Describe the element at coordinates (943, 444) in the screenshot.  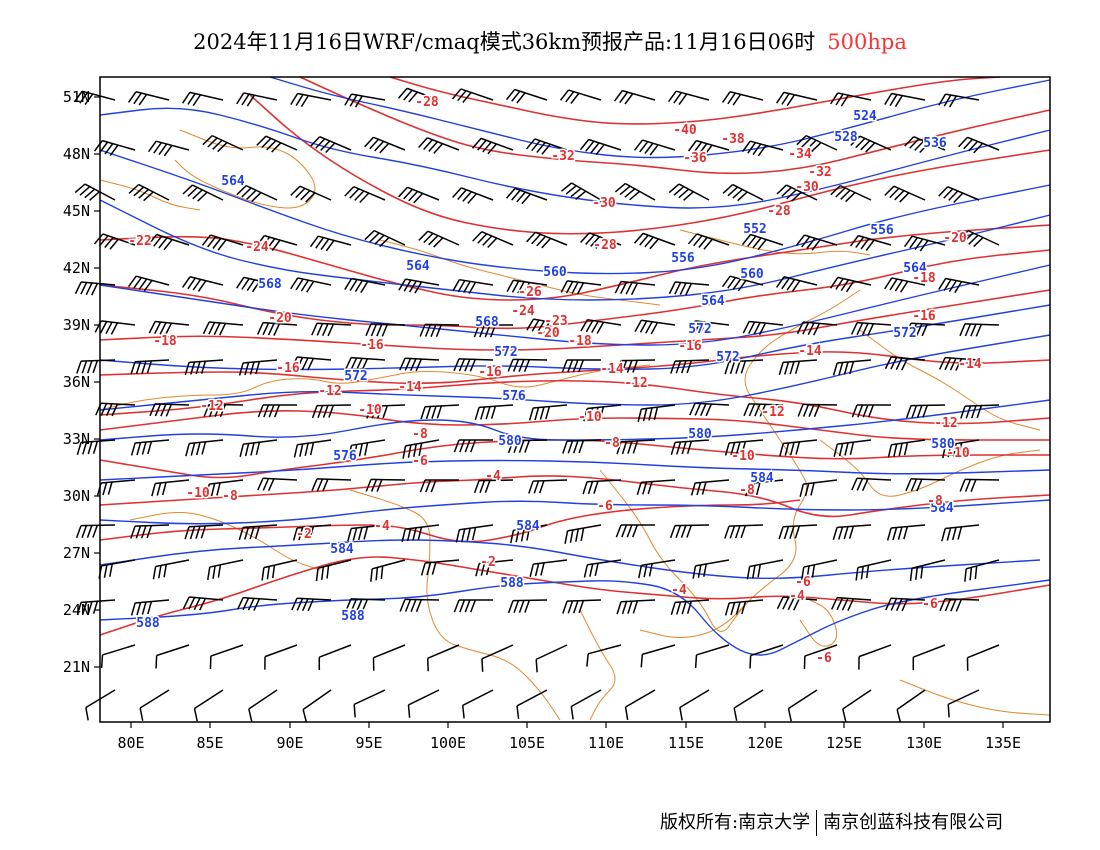
I see `height-label: 580` at that location.